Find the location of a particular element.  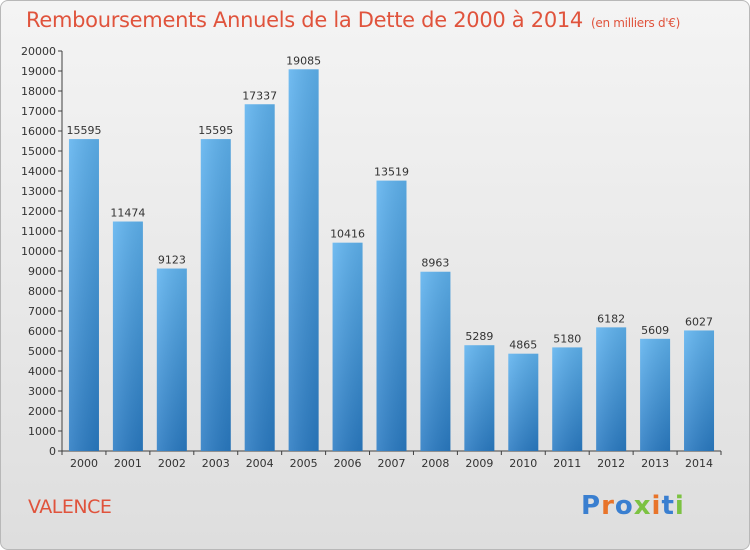

y-tick-label: 10000 is located at coordinates (38, 251).